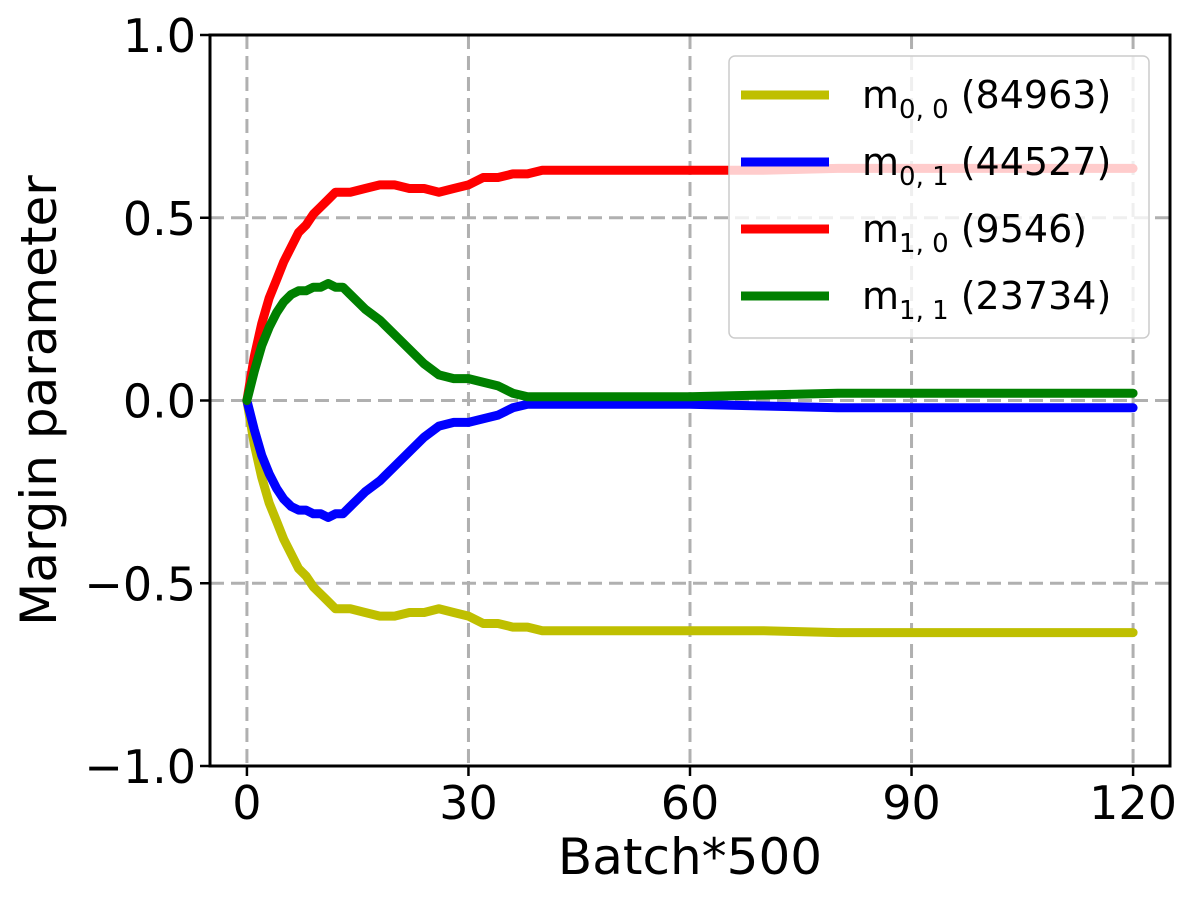  What do you see at coordinates (986, 300) in the screenshot?
I see `legend-label: m1, 1 (23734)` at bounding box center [986, 300].